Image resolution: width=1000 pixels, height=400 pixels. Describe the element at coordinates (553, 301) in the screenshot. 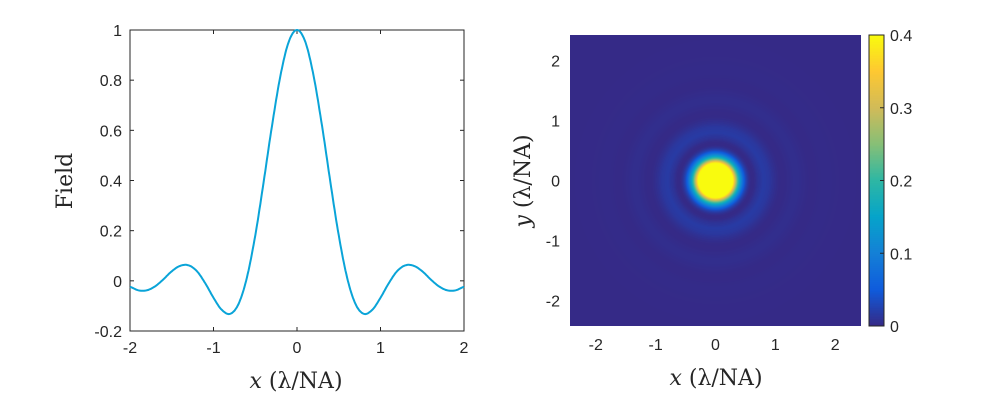

I see `y-tick-label: -2` at that location.